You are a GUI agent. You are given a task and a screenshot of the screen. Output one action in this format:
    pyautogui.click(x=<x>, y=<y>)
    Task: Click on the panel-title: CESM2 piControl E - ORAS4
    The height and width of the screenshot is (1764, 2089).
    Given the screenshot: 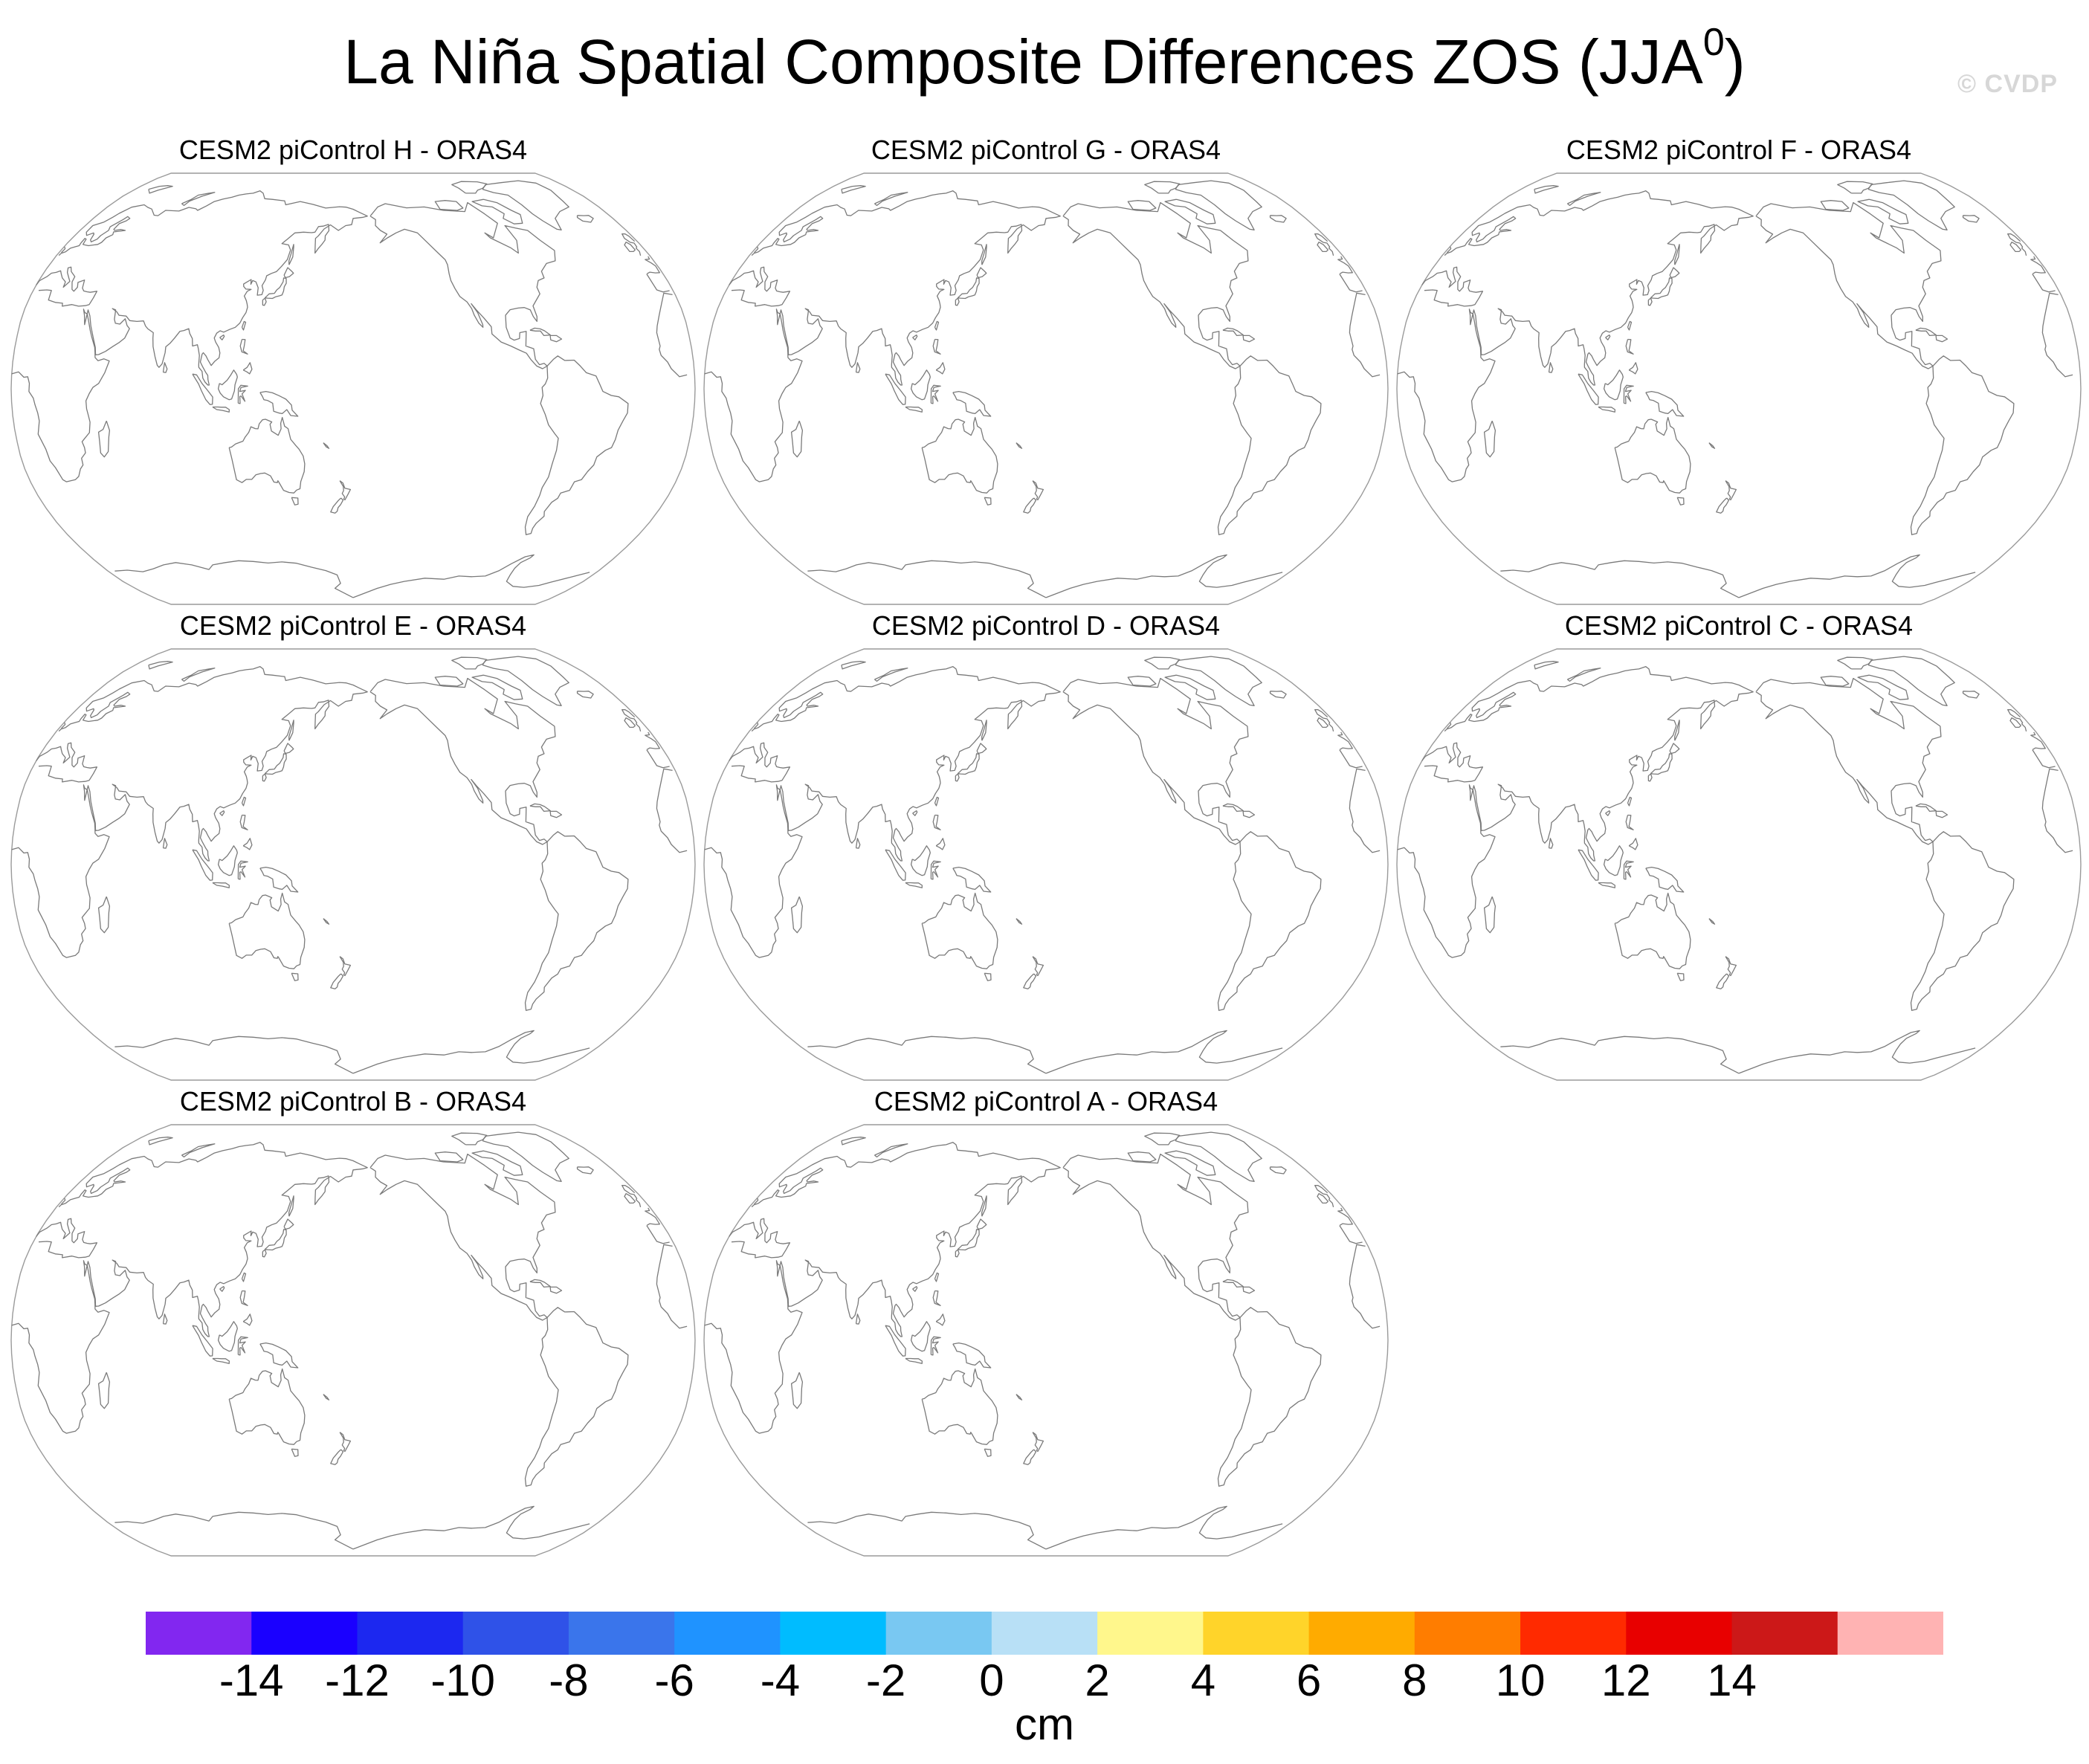 What is the action you would take?
    pyautogui.click(x=353, y=626)
    